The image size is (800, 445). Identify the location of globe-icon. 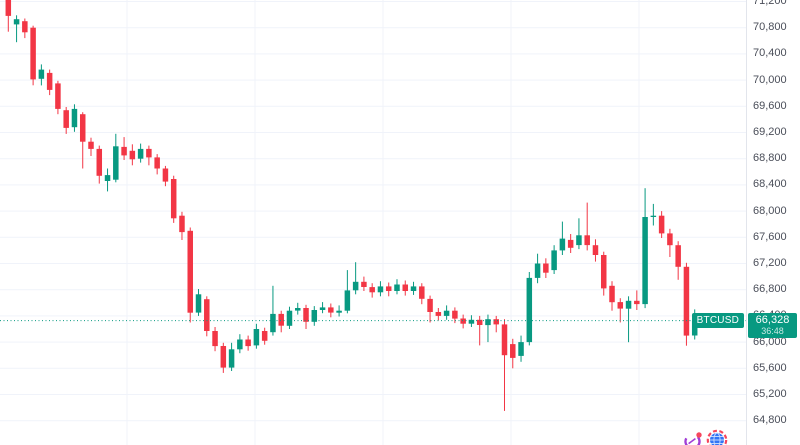
(717, 437).